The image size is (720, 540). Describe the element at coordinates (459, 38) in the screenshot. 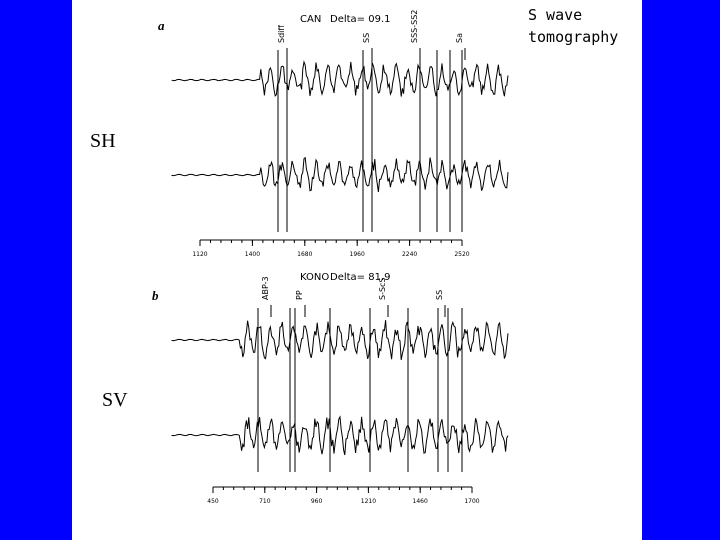

I see `phase-label: Sa` at that location.